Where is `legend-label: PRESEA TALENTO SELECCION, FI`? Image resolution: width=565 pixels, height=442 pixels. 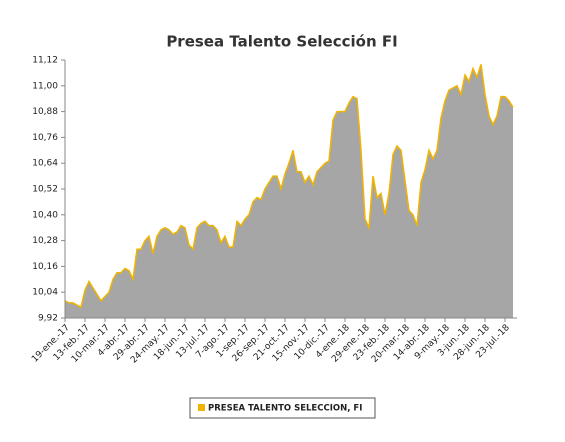
legend-label: PRESEA TALENTO SELECCION, FI is located at coordinates (285, 409).